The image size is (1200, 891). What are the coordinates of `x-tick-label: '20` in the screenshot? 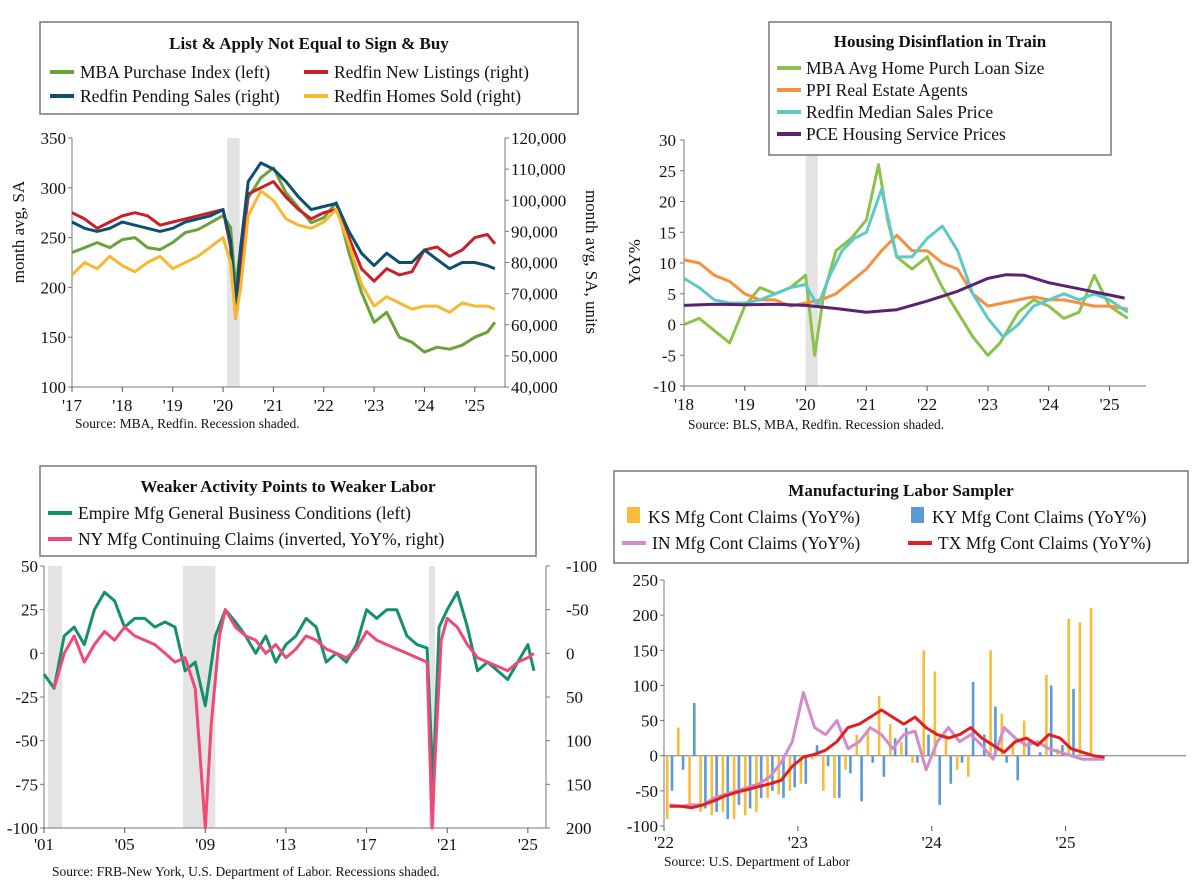 It's located at (806, 404).